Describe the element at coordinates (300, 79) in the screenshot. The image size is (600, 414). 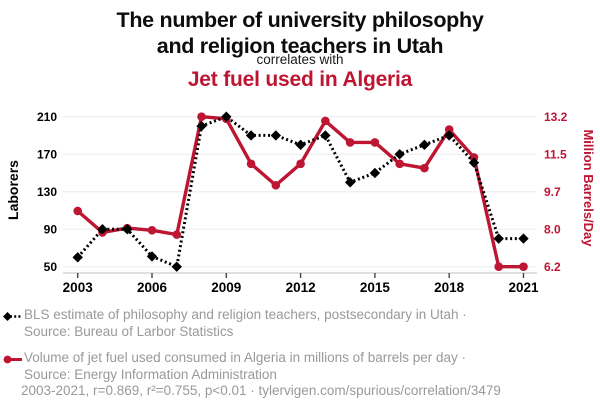
I see `chart-subtitle: Jet fuel used in Algeria` at that location.